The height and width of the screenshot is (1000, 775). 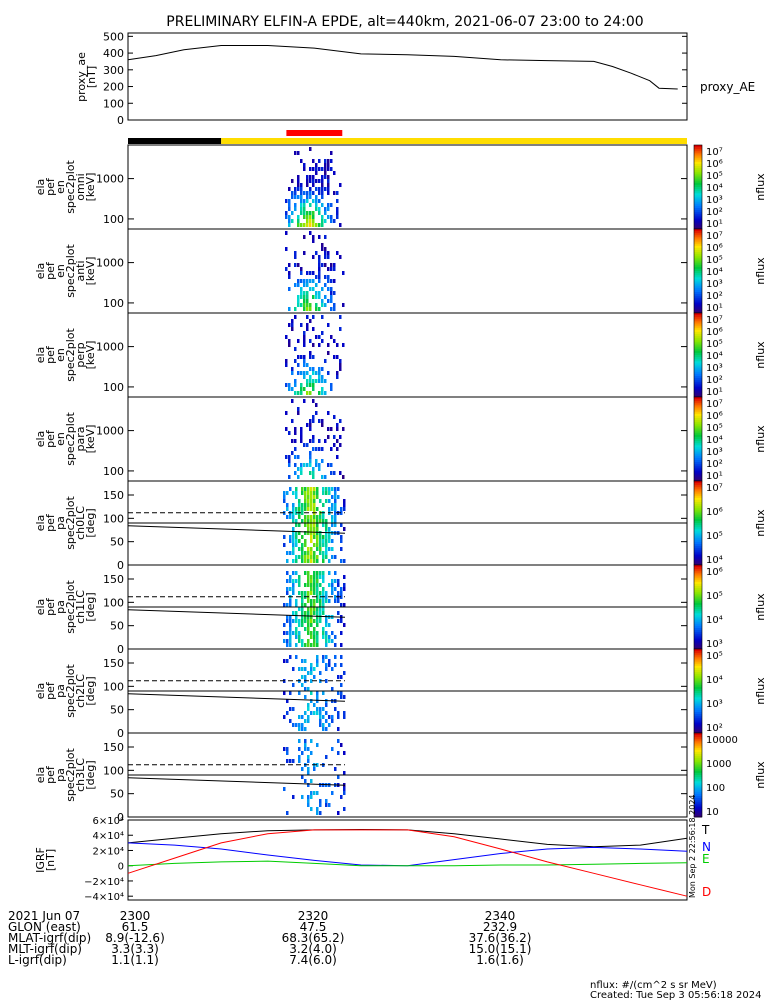 What do you see at coordinates (135, 927) in the screenshot?
I see `orbit-row-value: 61.5` at bounding box center [135, 927].